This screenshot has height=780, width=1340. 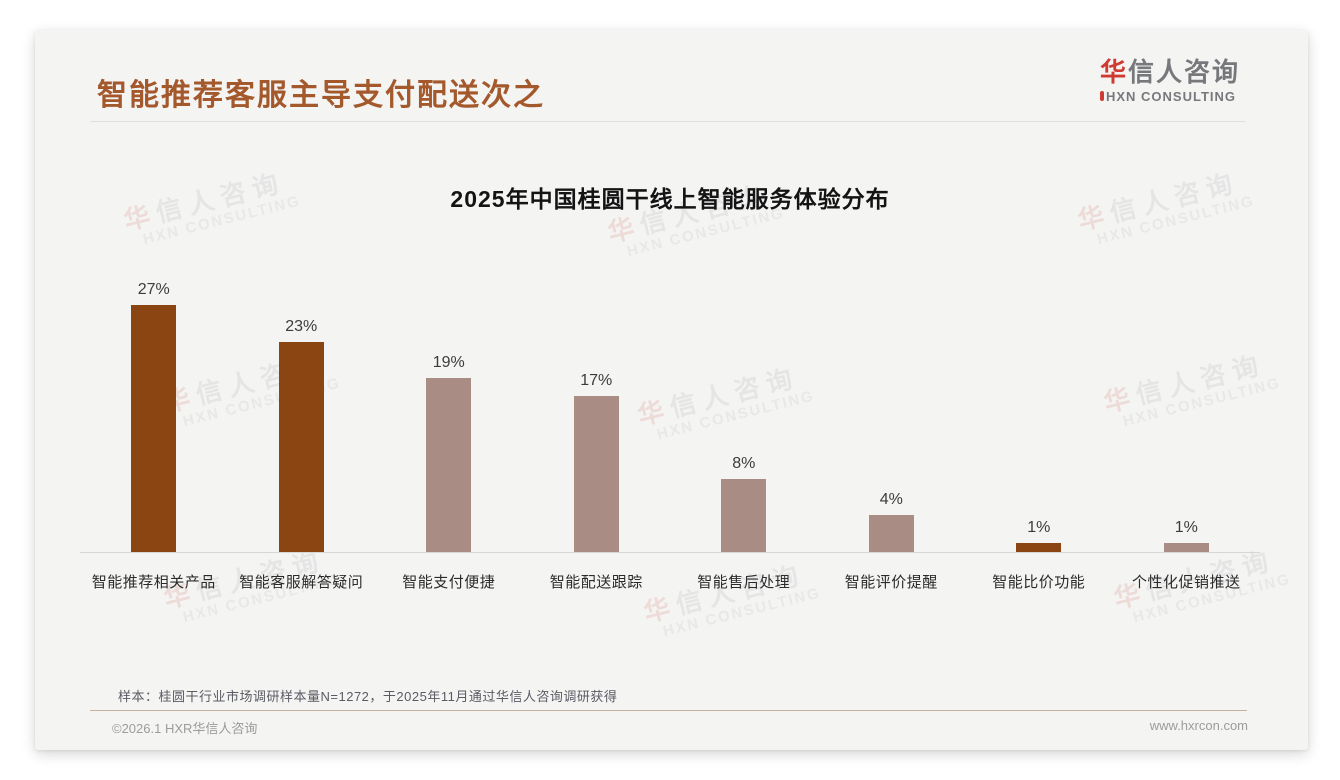 I want to click on company-logo: 华信人咨询 HXN CONSULTING, so click(x=1169, y=80).